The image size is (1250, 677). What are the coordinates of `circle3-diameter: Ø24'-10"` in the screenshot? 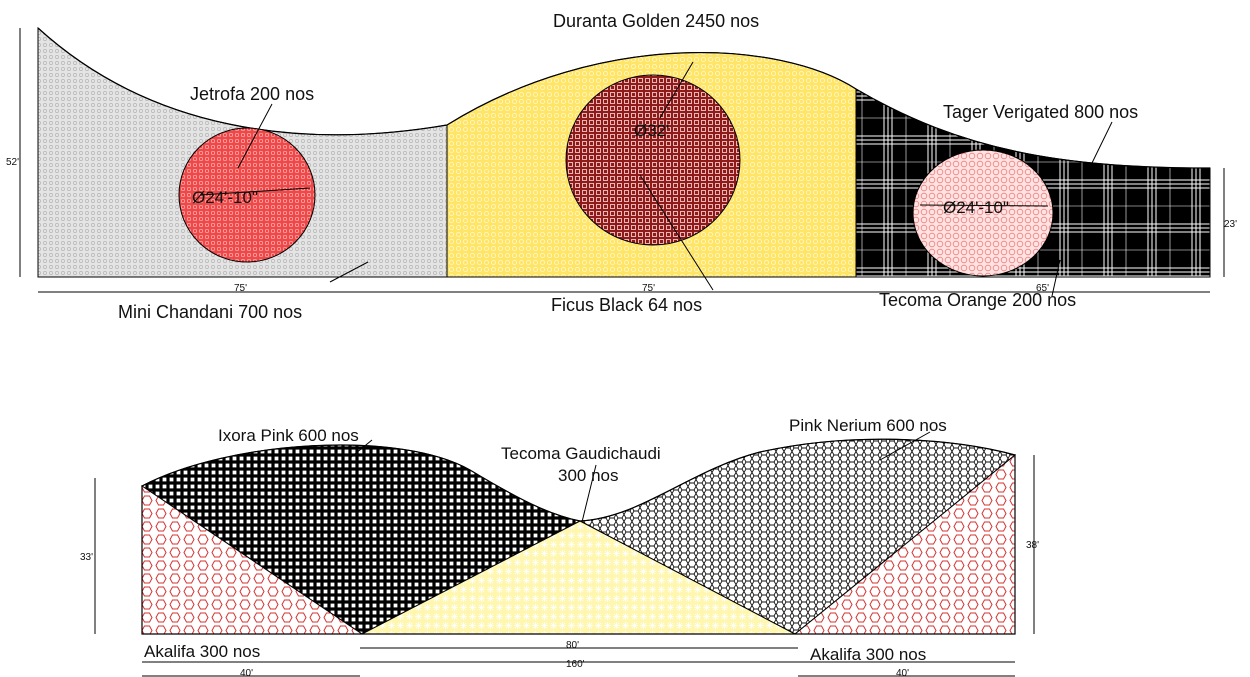 It's located at (976, 207).